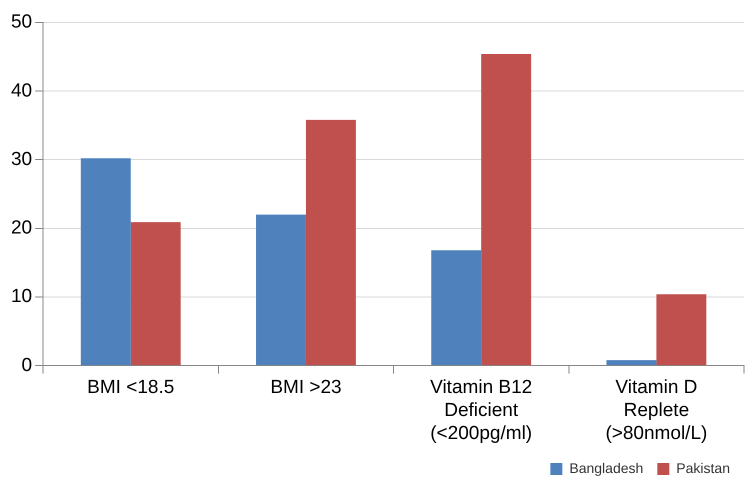  Describe the element at coordinates (656, 410) in the screenshot. I see `x-tick-label: Vitamin D Replete (>80nmol/L)` at that location.